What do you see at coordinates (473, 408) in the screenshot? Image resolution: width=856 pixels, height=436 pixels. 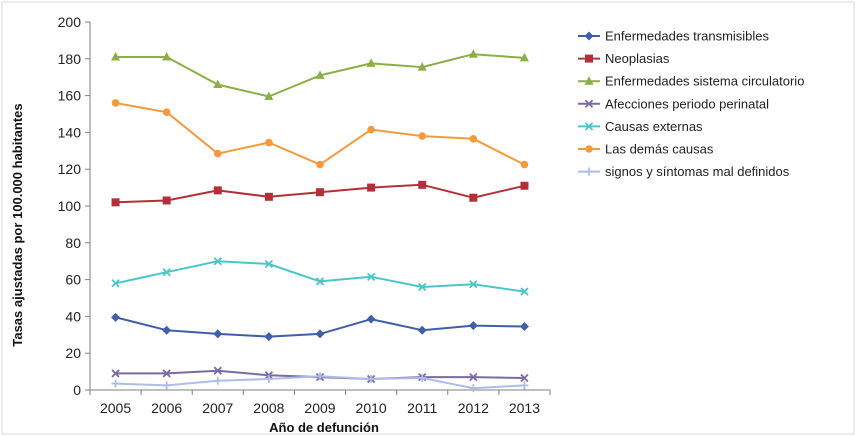 I see `x-tick-label: 2012` at bounding box center [473, 408].